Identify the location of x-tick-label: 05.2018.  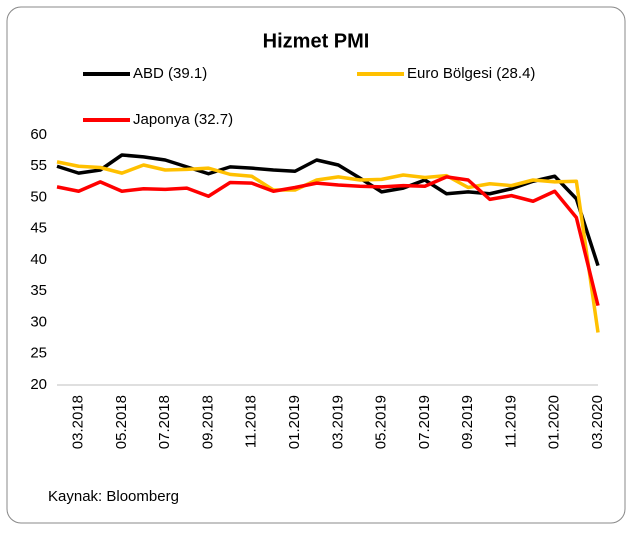
(121, 422).